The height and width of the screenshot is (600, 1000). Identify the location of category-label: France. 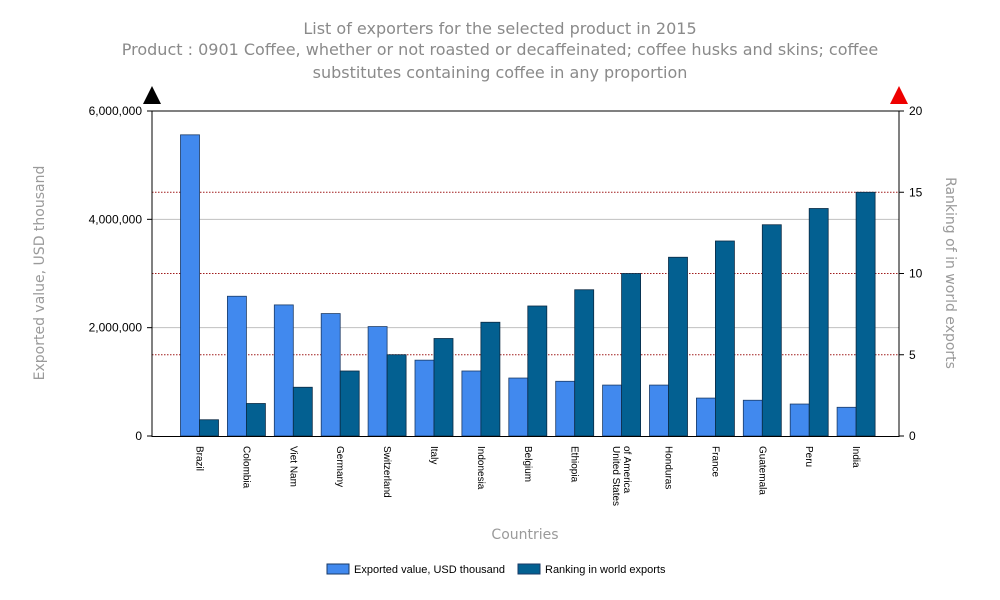
(714, 462).